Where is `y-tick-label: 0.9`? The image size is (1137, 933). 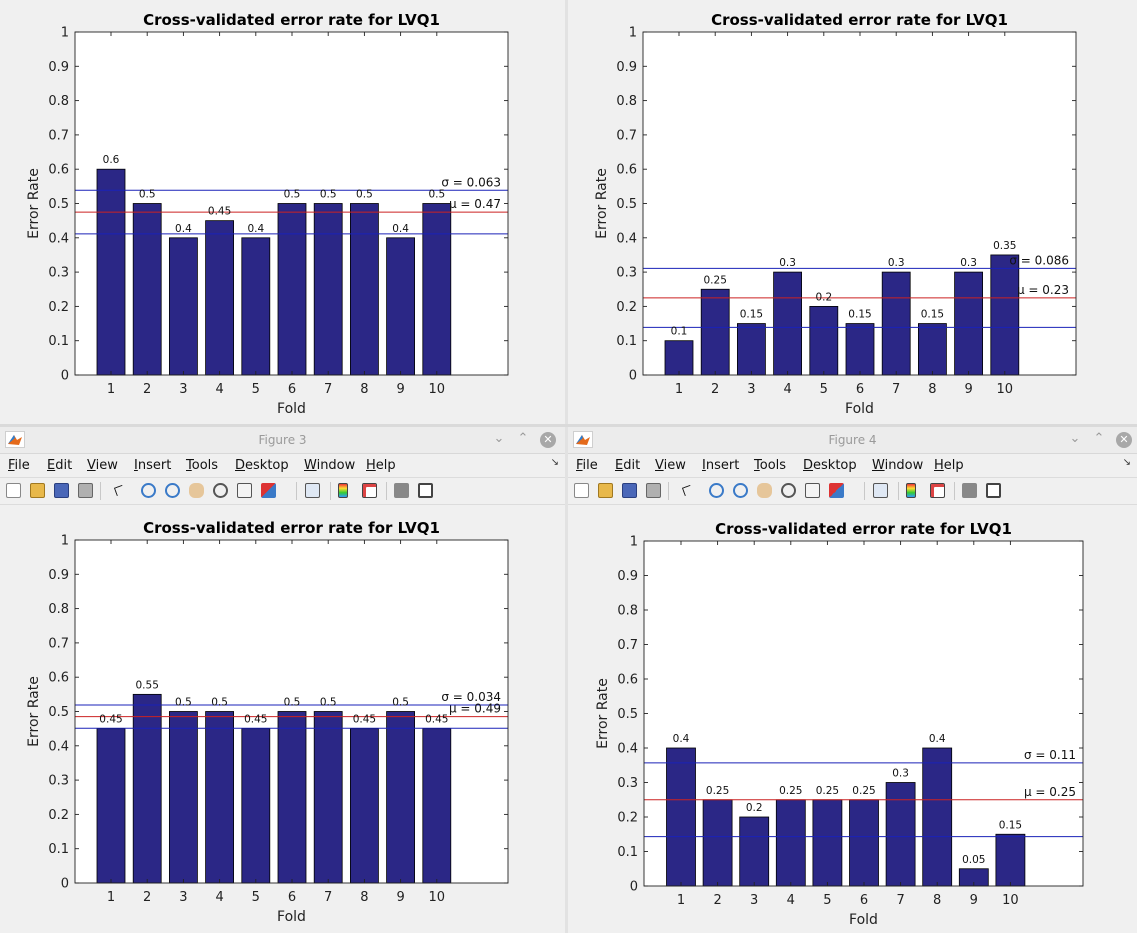
y-tick-label: 0.9 is located at coordinates (58, 67).